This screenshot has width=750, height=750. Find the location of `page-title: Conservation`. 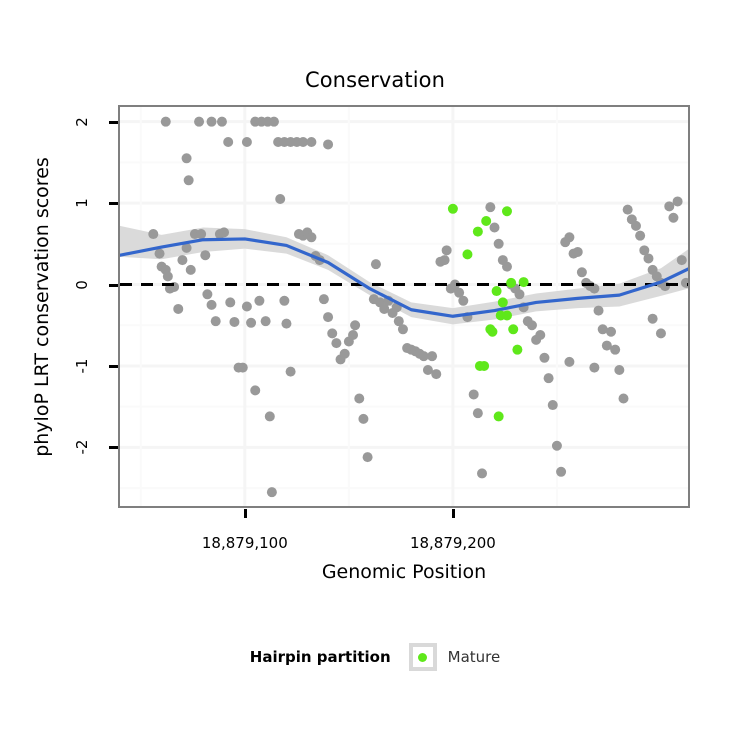

page-title: Conservation is located at coordinates (375, 80).